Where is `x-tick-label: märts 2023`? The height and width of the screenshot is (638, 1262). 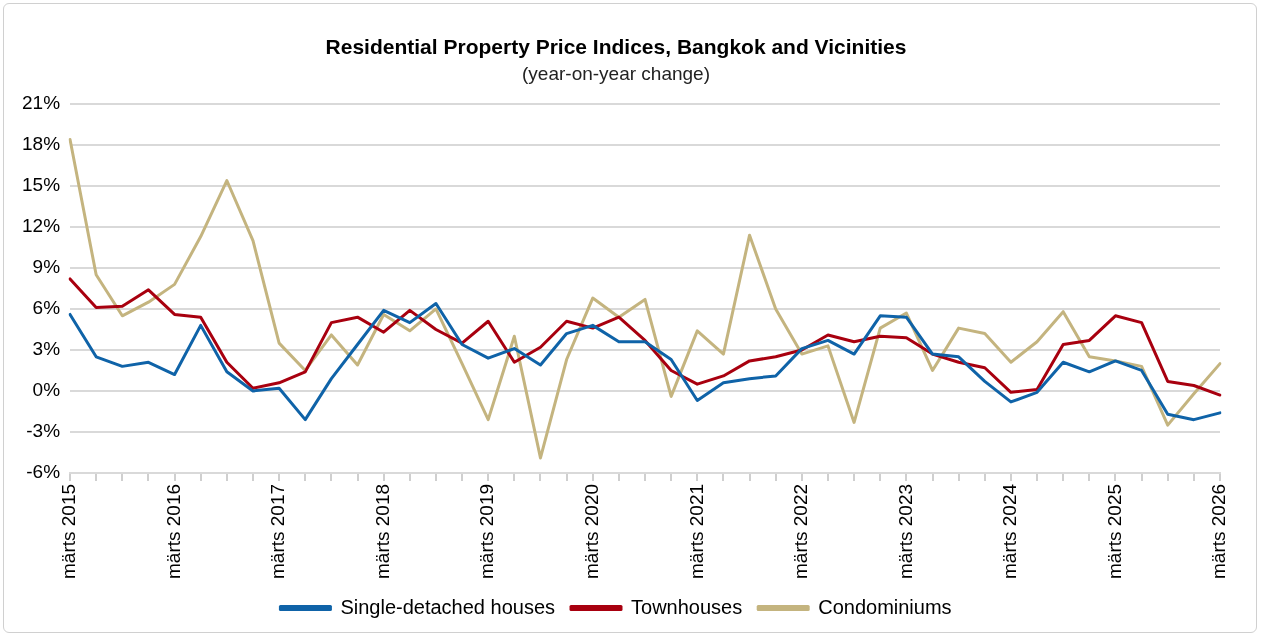
x-tick-label: märts 2023 is located at coordinates (905, 531).